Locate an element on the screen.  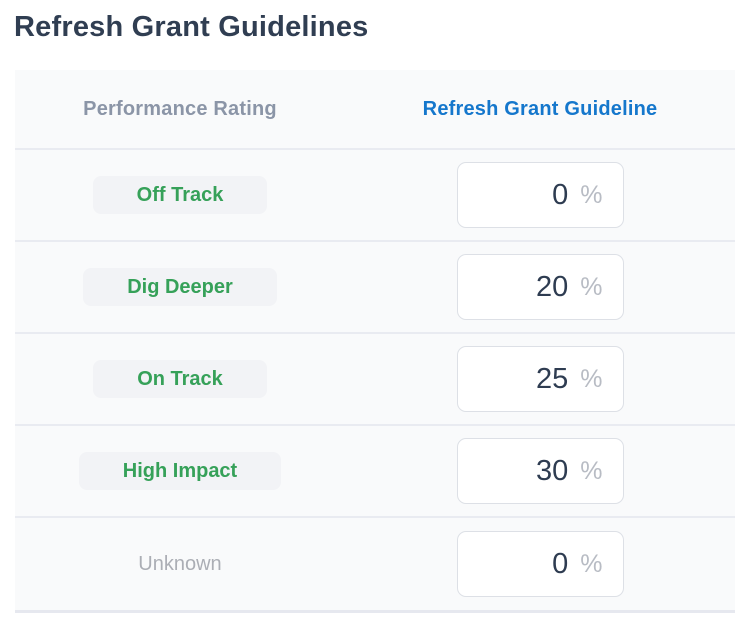
rating-label: Unknown is located at coordinates (180, 563).